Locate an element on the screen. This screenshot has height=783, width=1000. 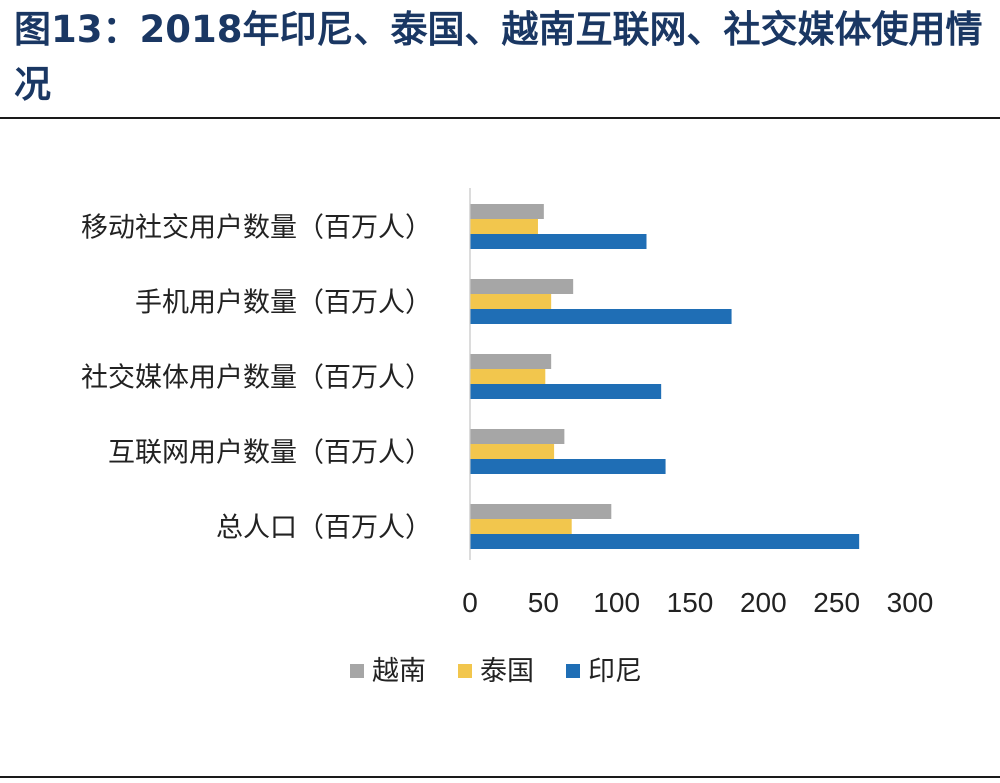
x-tick-label-5: 250 is located at coordinates (836, 602).